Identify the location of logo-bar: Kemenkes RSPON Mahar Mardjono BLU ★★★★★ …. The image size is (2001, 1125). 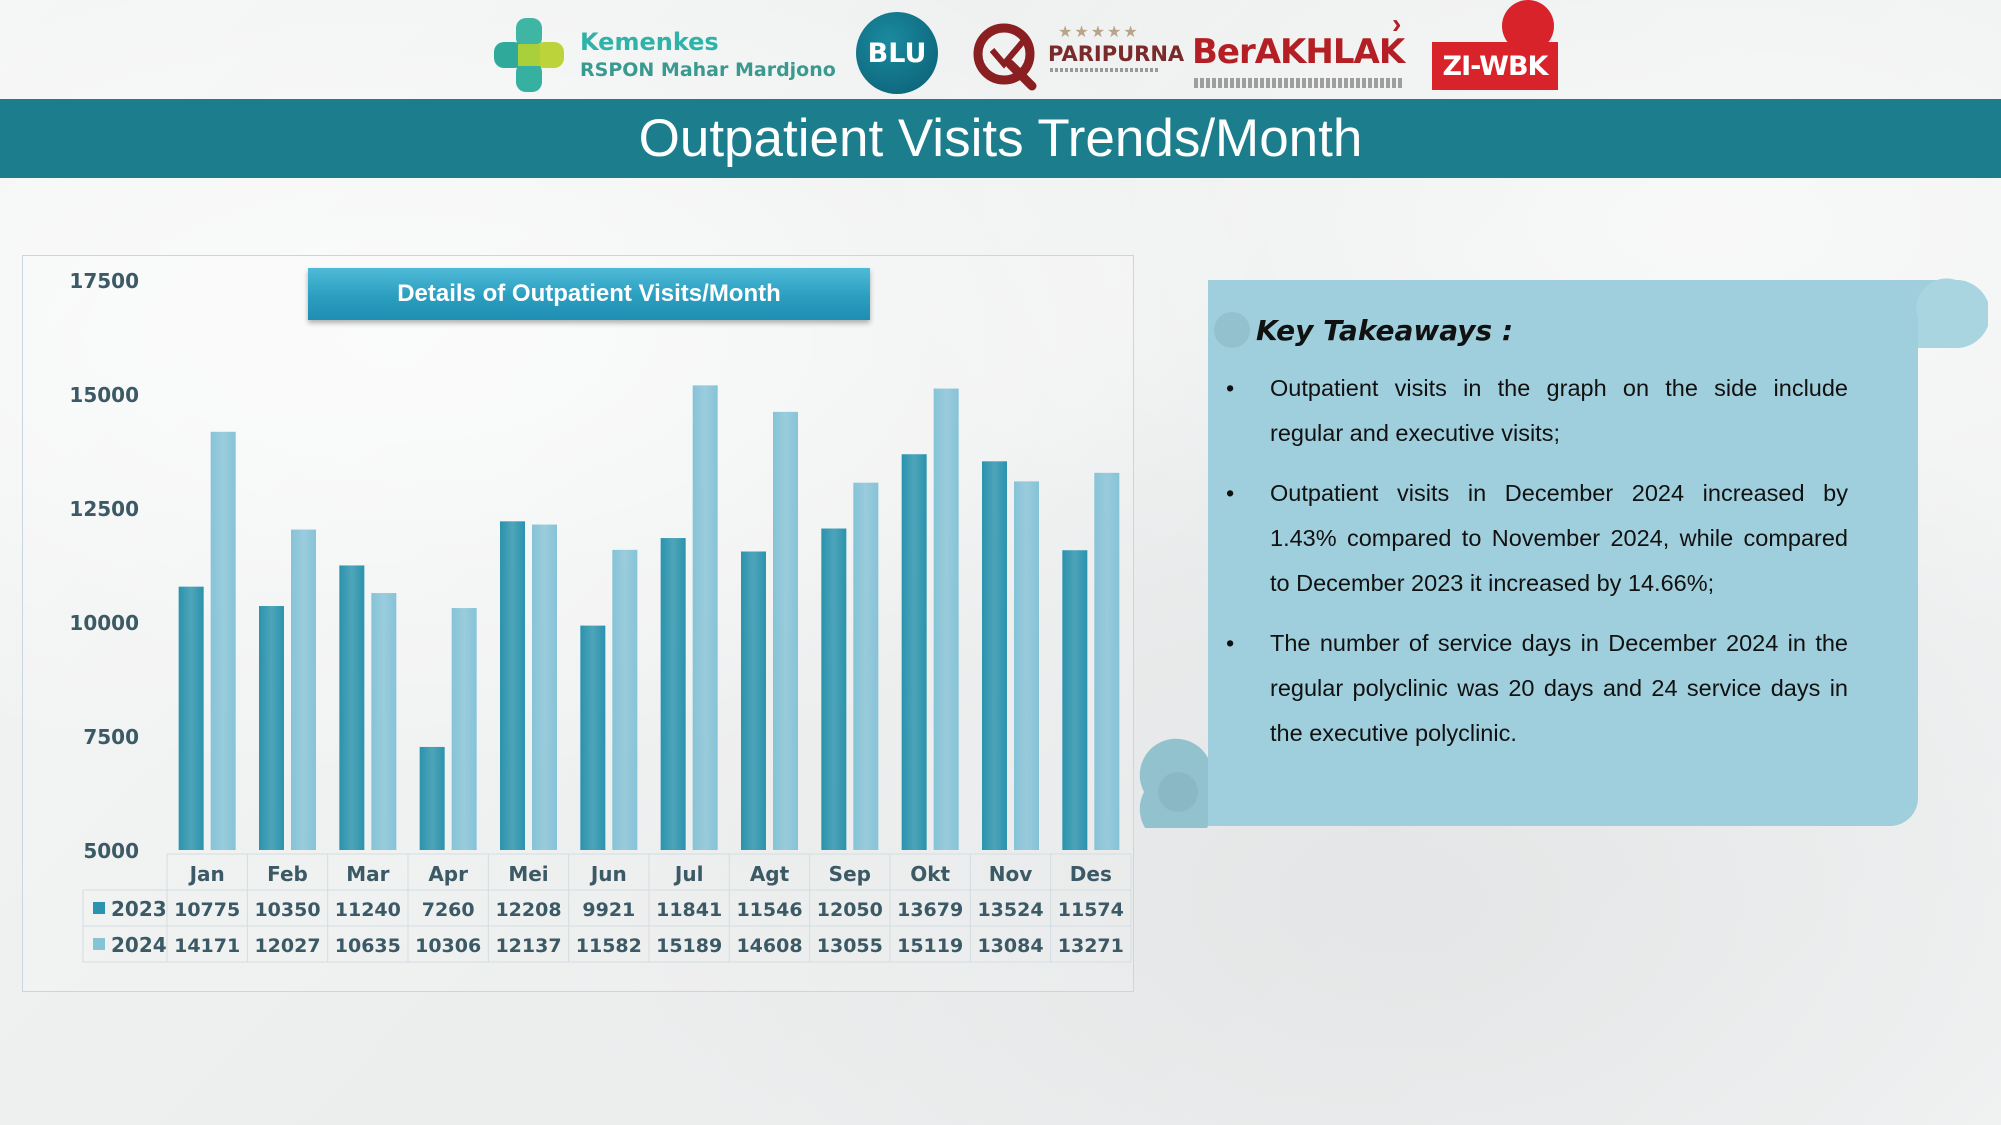
(1000, 49).